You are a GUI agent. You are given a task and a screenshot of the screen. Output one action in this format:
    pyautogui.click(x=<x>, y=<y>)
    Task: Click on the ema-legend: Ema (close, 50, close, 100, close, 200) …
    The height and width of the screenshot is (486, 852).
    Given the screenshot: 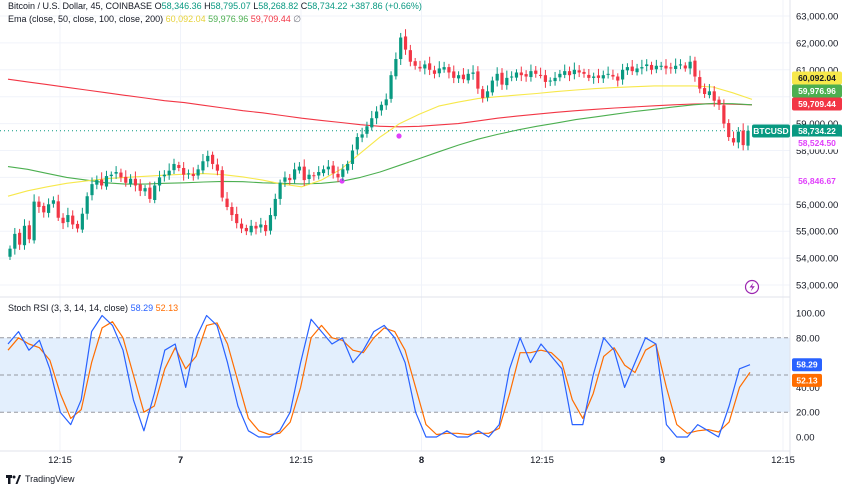 What is the action you would take?
    pyautogui.click(x=154, y=19)
    